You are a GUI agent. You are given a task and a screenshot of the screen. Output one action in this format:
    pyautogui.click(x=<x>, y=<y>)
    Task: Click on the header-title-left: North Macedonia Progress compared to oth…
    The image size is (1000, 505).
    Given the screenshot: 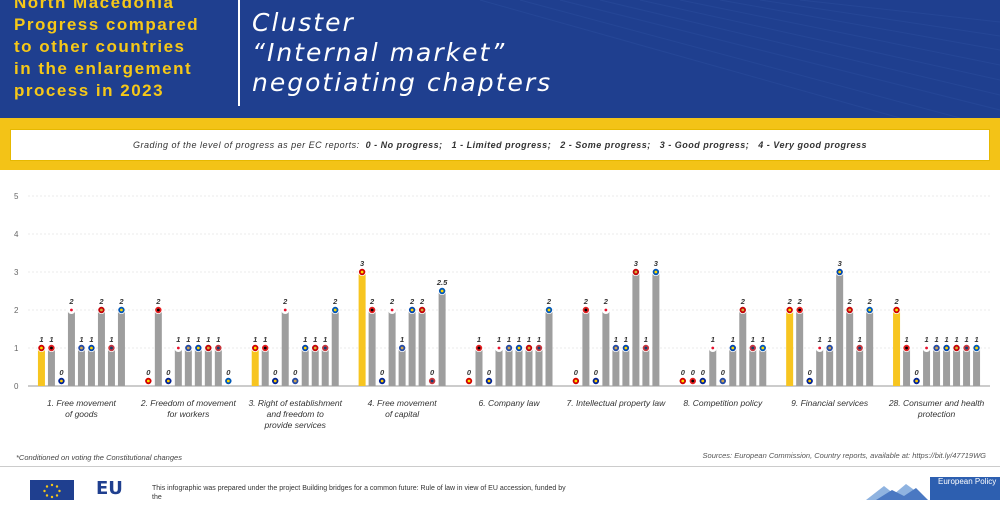 What is the action you would take?
    pyautogui.click(x=106, y=51)
    